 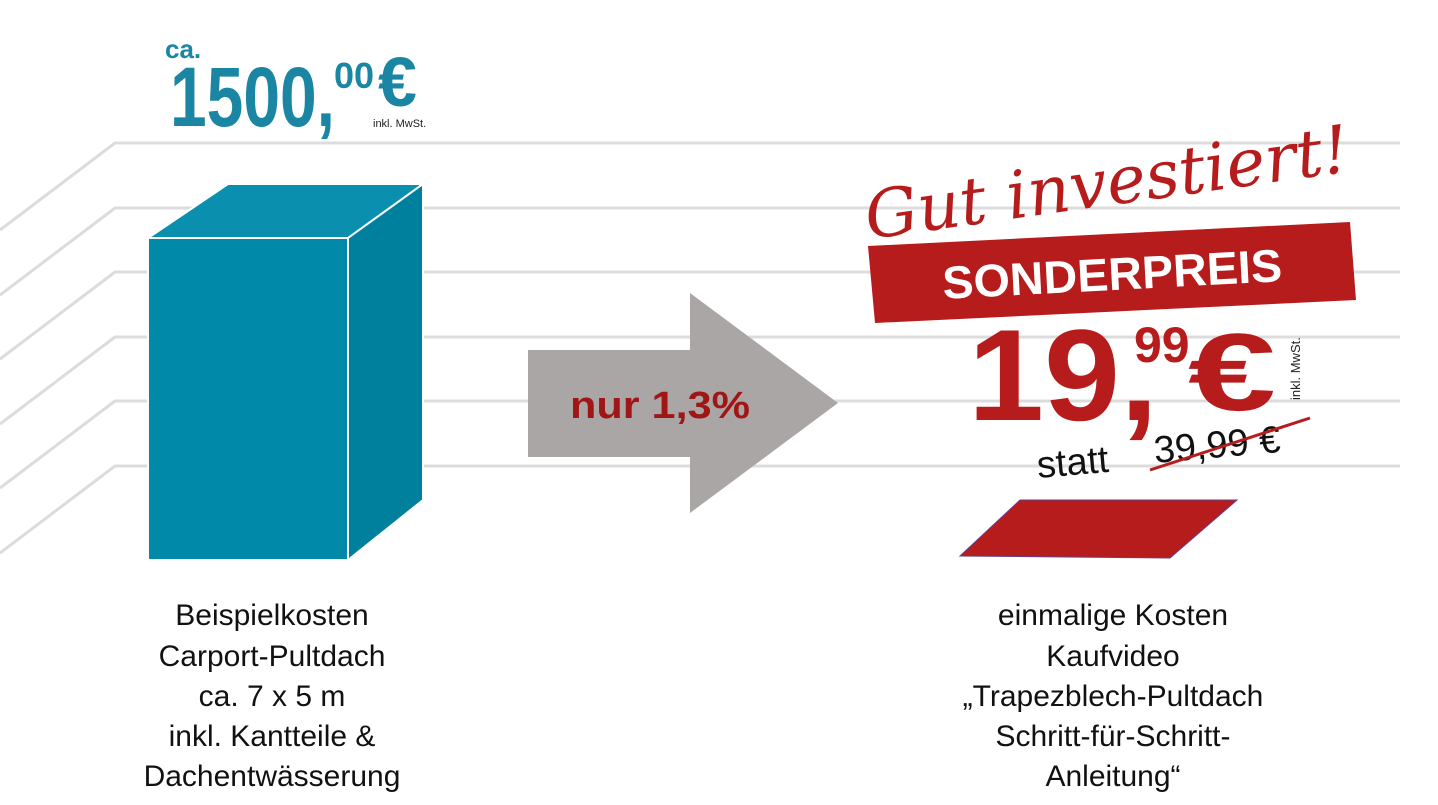 I want to click on old-price-prefix: statt, so click(x=1073, y=463).